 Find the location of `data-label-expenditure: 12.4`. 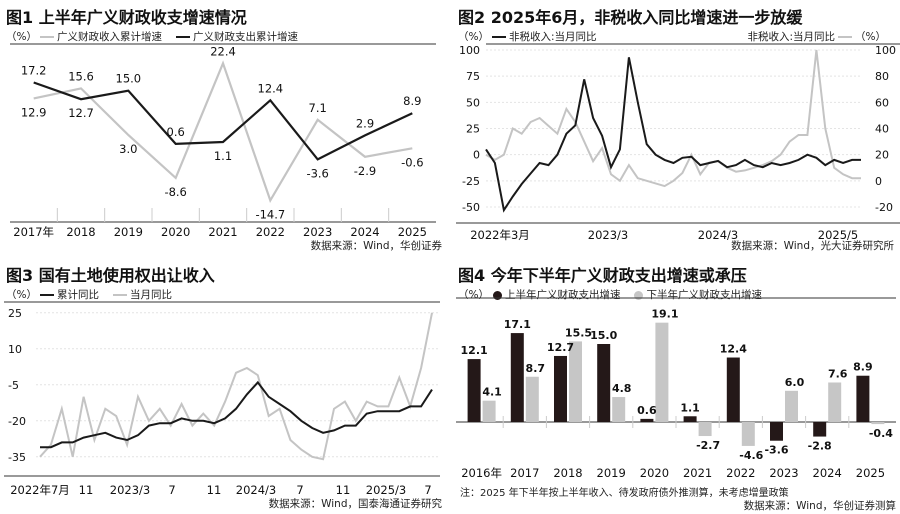

data-label-expenditure: 12.4 is located at coordinates (271, 88).